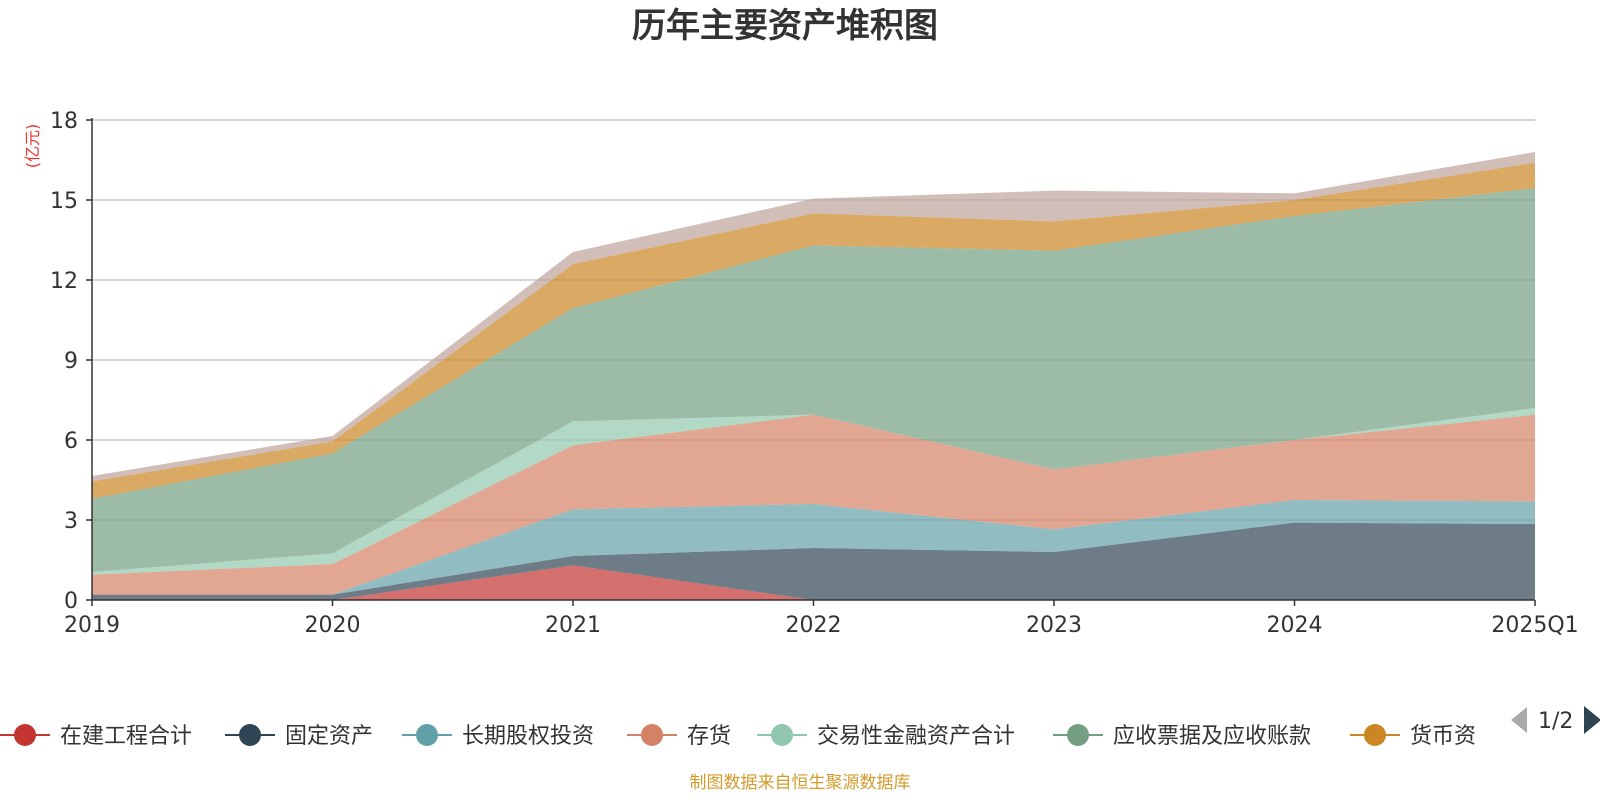 Image resolution: width=1600 pixels, height=800 pixels. I want to click on legend-item: 固定资产, so click(299, 736).